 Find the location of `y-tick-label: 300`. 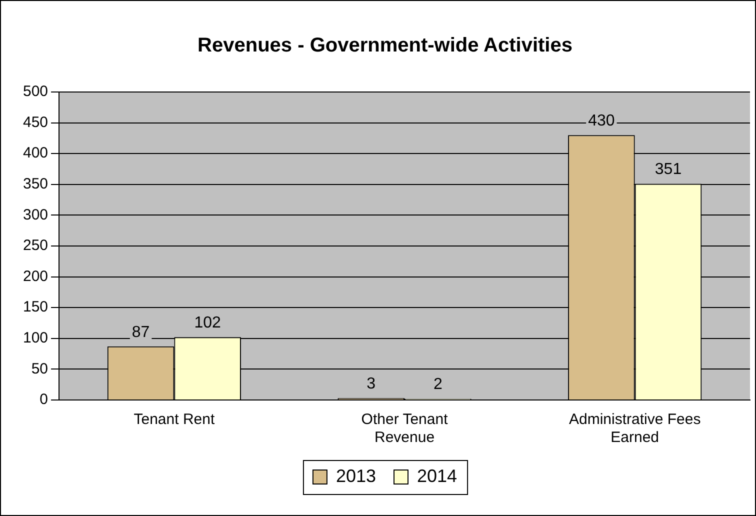

y-tick-label: 300 is located at coordinates (35, 215).